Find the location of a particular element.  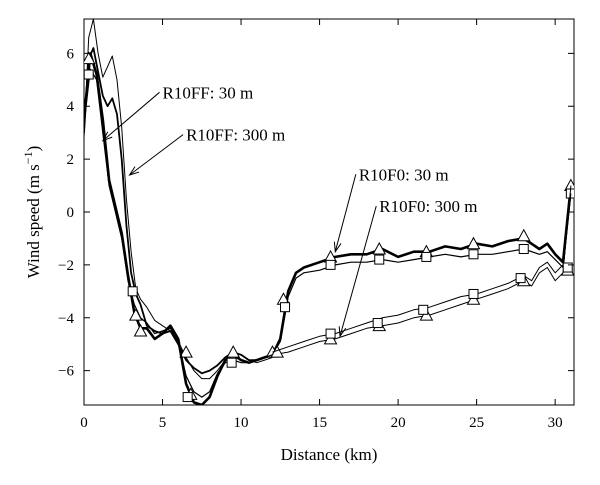

y-axis-label-close: ) is located at coordinates (33, 149).